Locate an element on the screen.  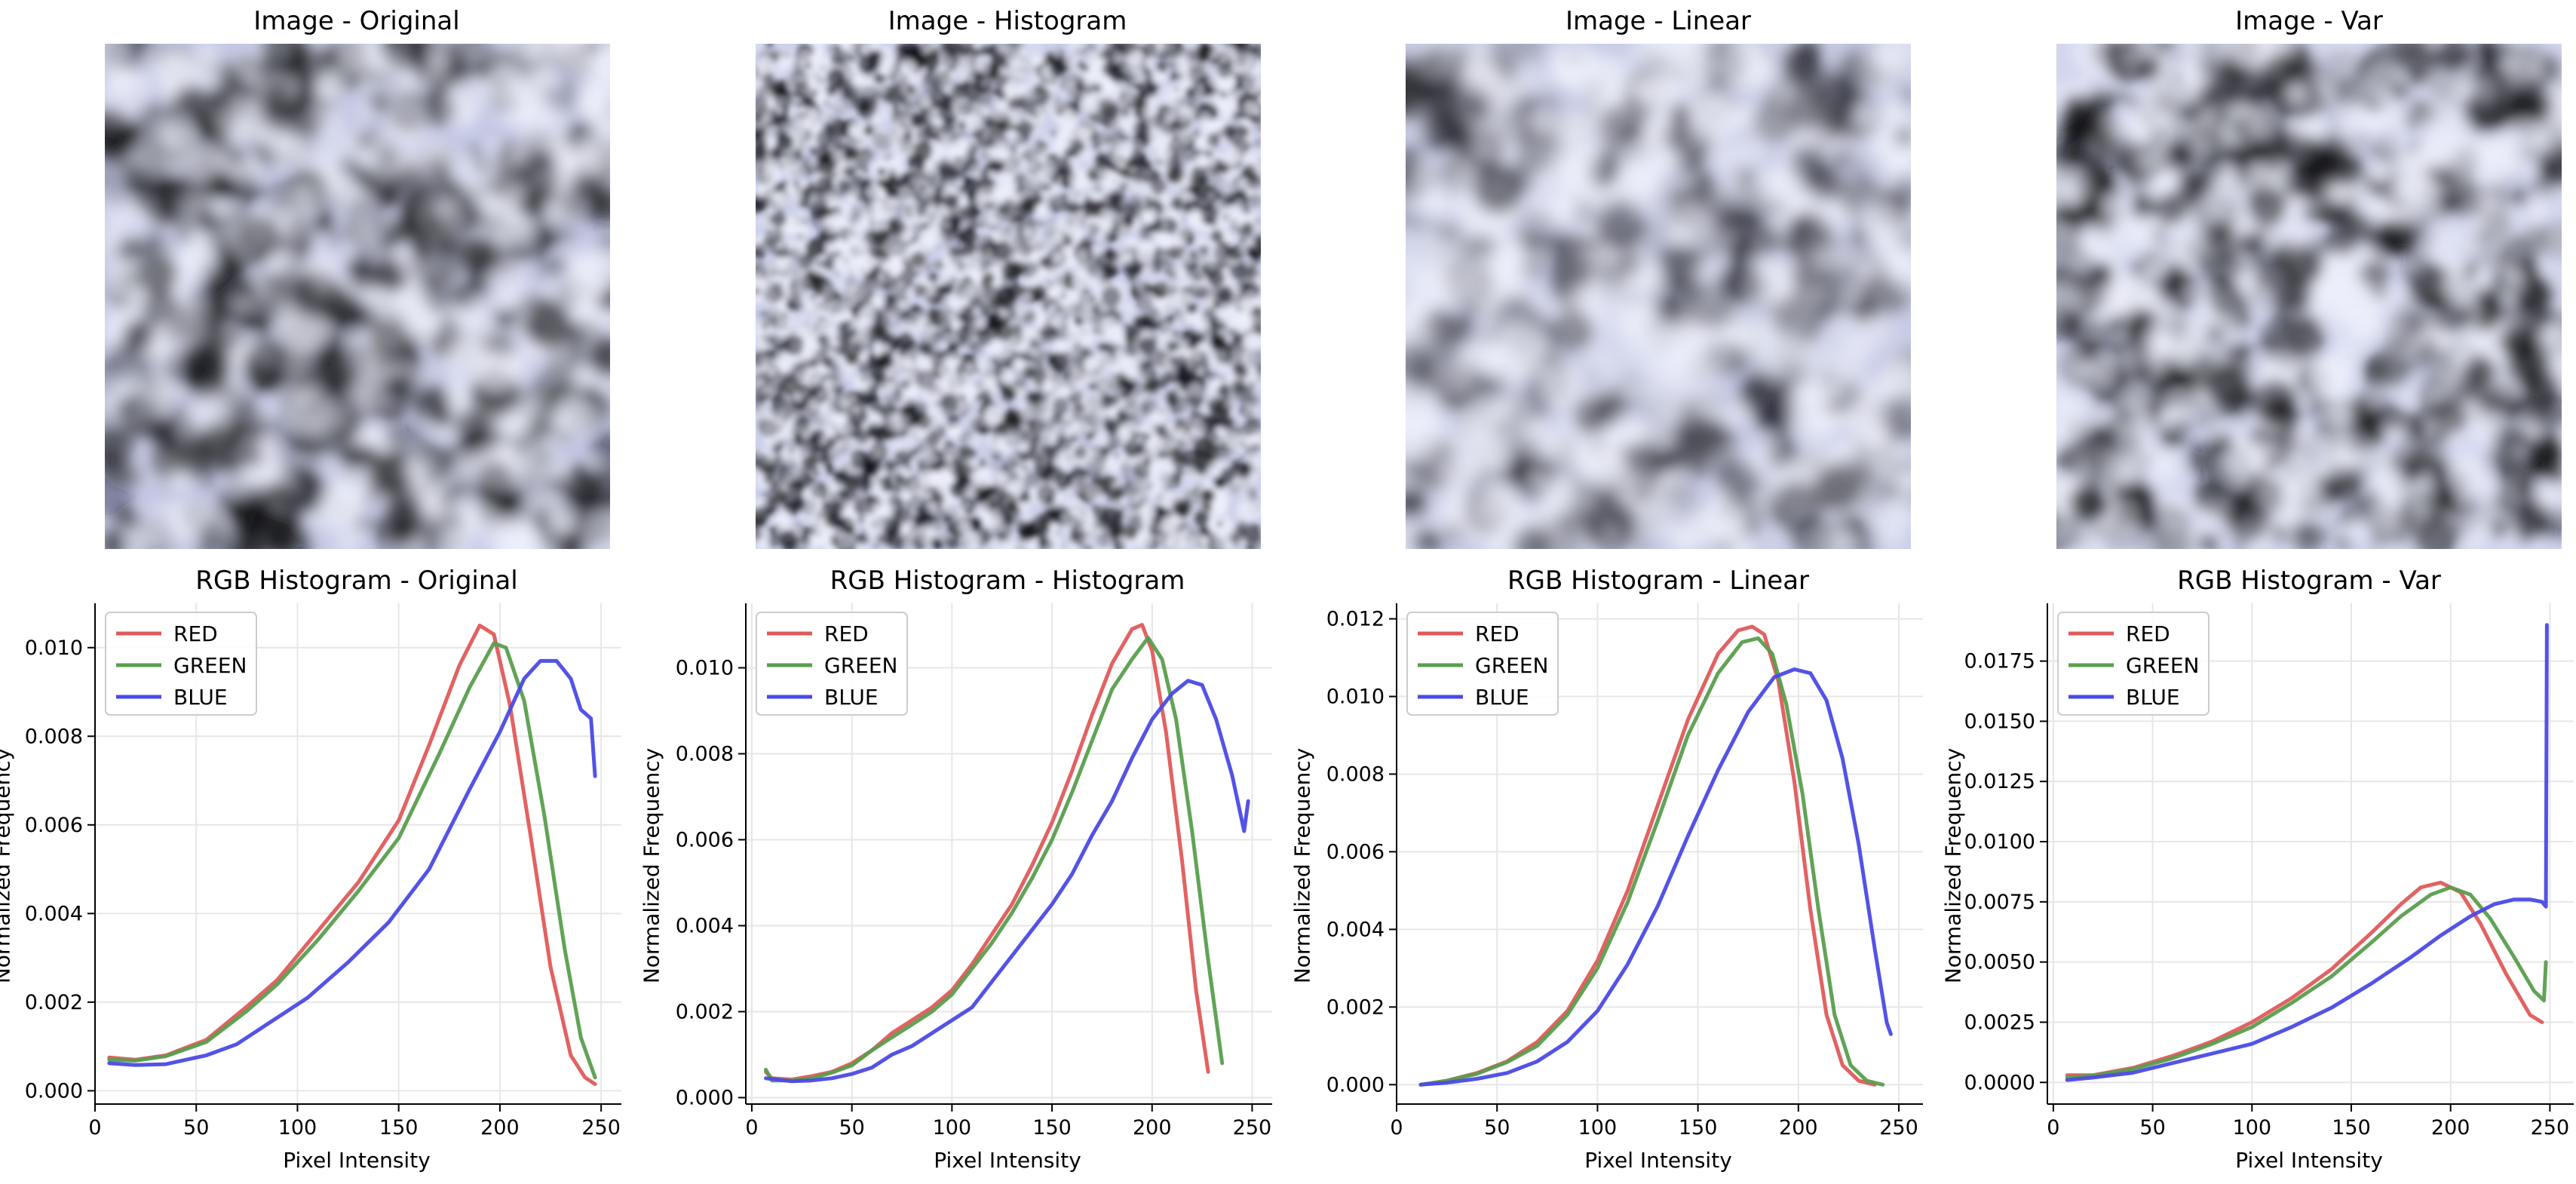
image-linear is located at coordinates (1658, 297).